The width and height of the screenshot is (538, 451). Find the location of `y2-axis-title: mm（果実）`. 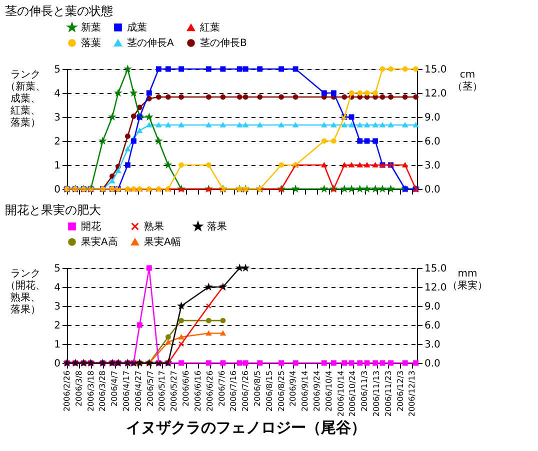

y2-axis-title: mm（果実） is located at coordinates (468, 280).